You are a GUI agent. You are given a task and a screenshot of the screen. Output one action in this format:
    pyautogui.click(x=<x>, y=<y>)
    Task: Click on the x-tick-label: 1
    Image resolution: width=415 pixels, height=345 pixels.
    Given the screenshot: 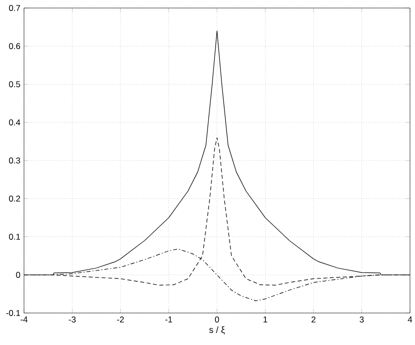 What is the action you would take?
    pyautogui.click(x=266, y=319)
    